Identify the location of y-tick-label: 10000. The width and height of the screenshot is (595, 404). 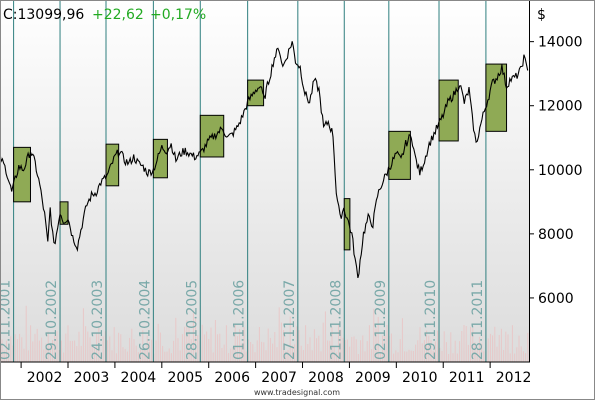
(560, 171).